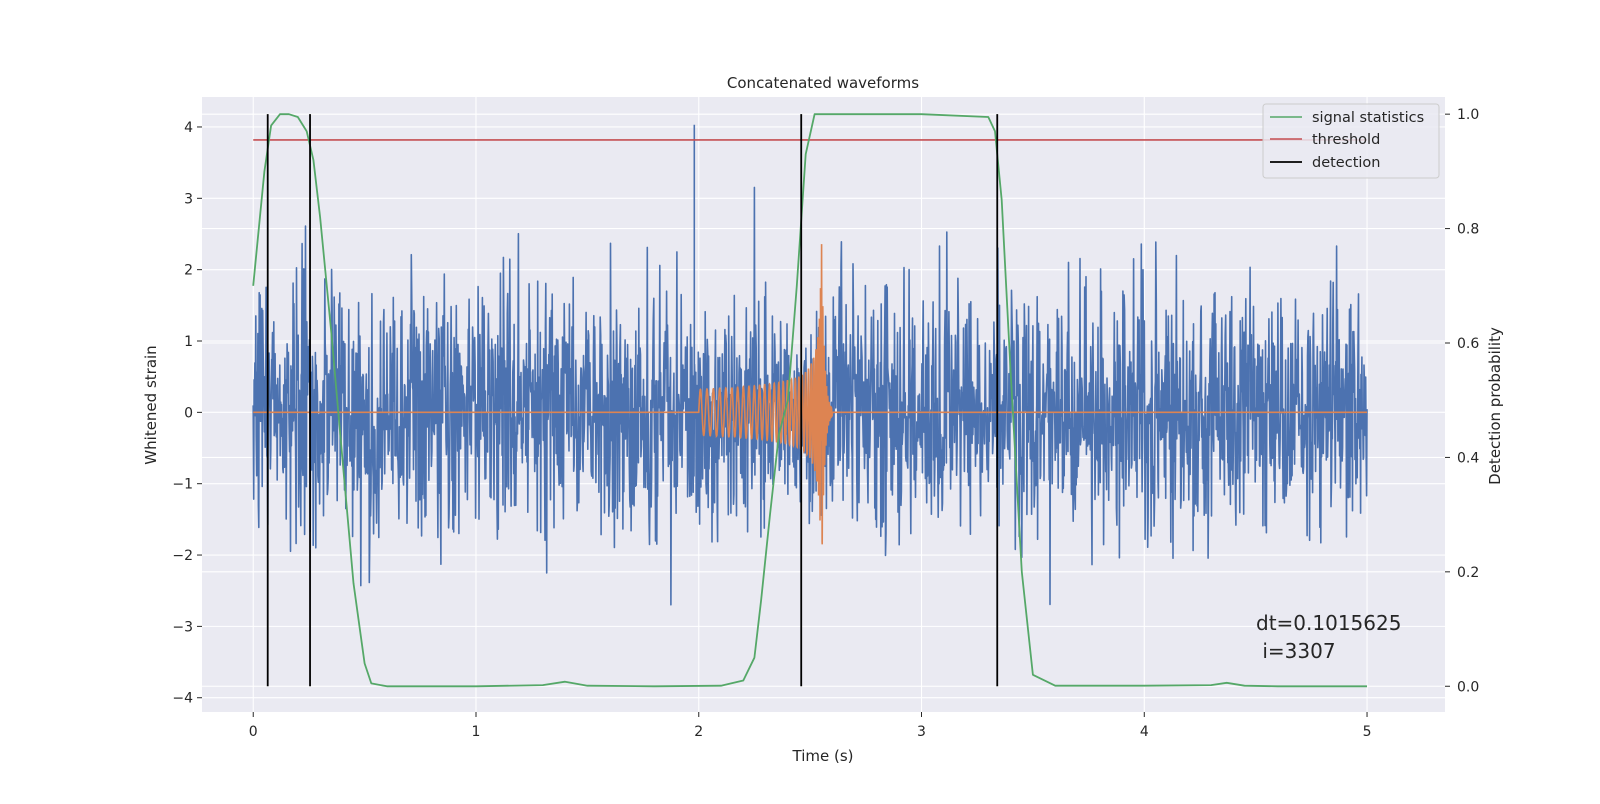 The height and width of the screenshot is (804, 1600). I want to click on y-tick-label: −1, so click(182, 485).